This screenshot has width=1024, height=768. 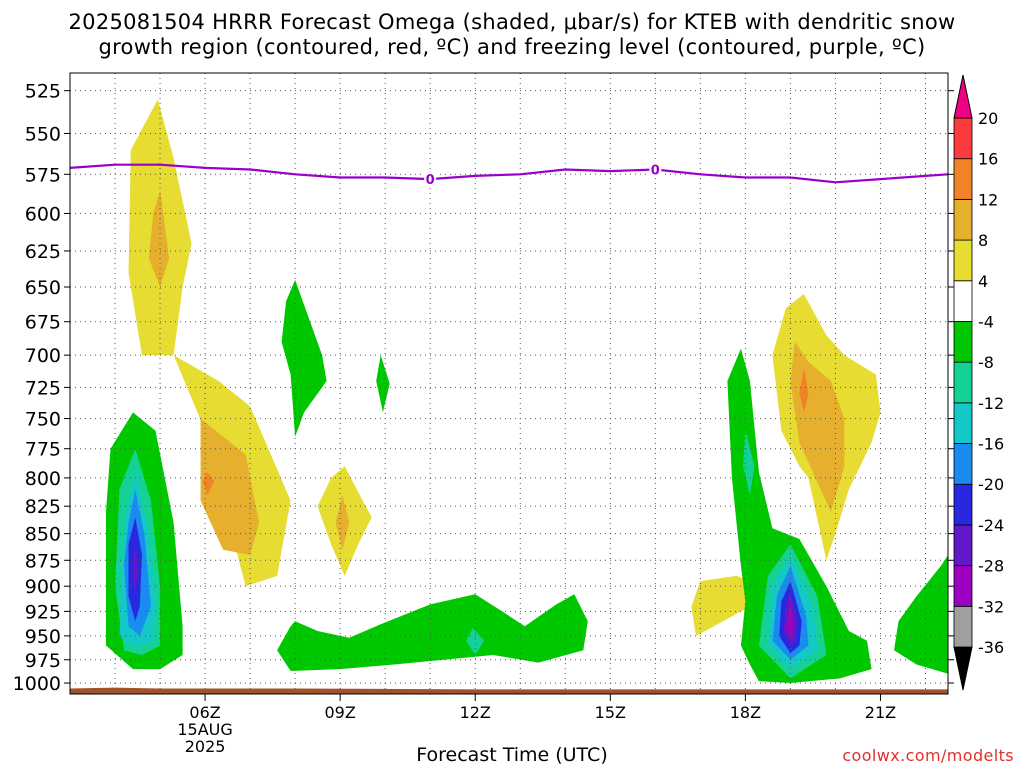 What do you see at coordinates (991, 606) in the screenshot?
I see `colorbar-label-12: -32` at bounding box center [991, 606].